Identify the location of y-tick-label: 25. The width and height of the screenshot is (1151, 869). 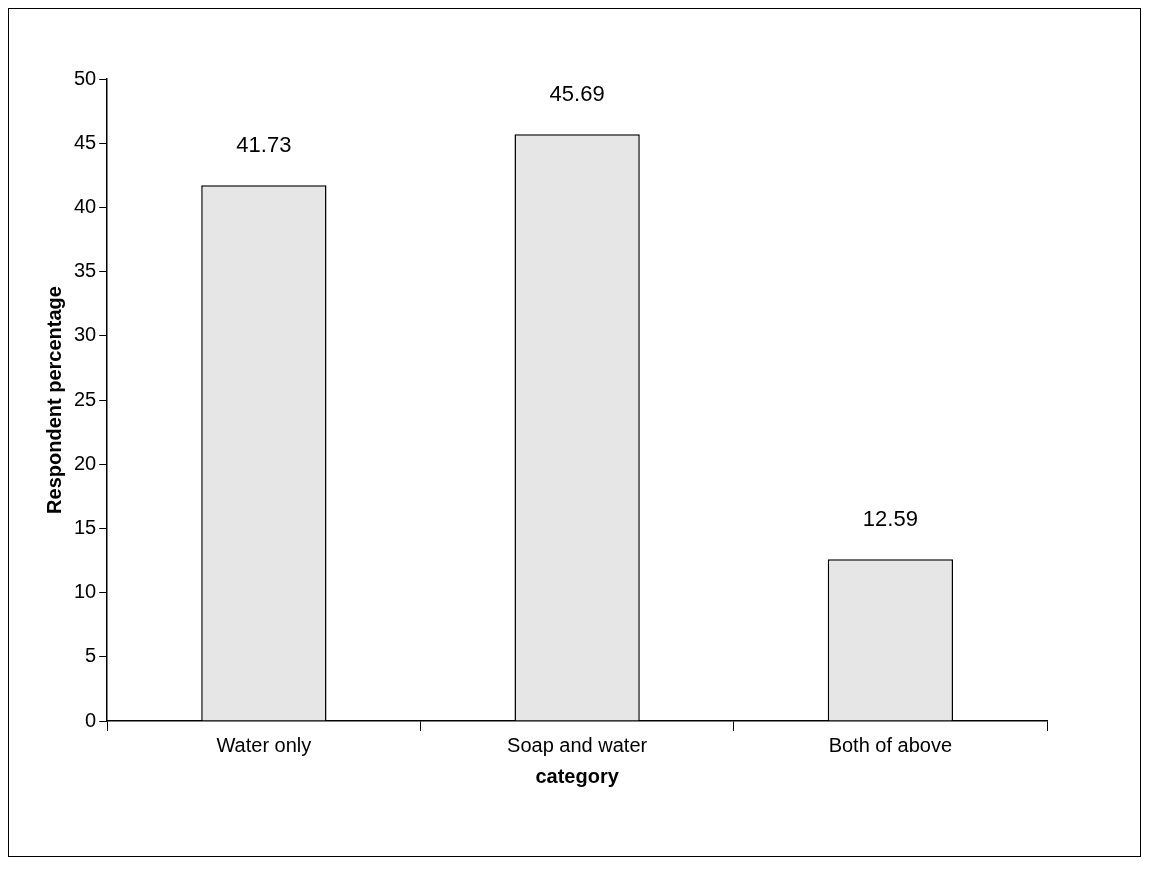
(85, 398).